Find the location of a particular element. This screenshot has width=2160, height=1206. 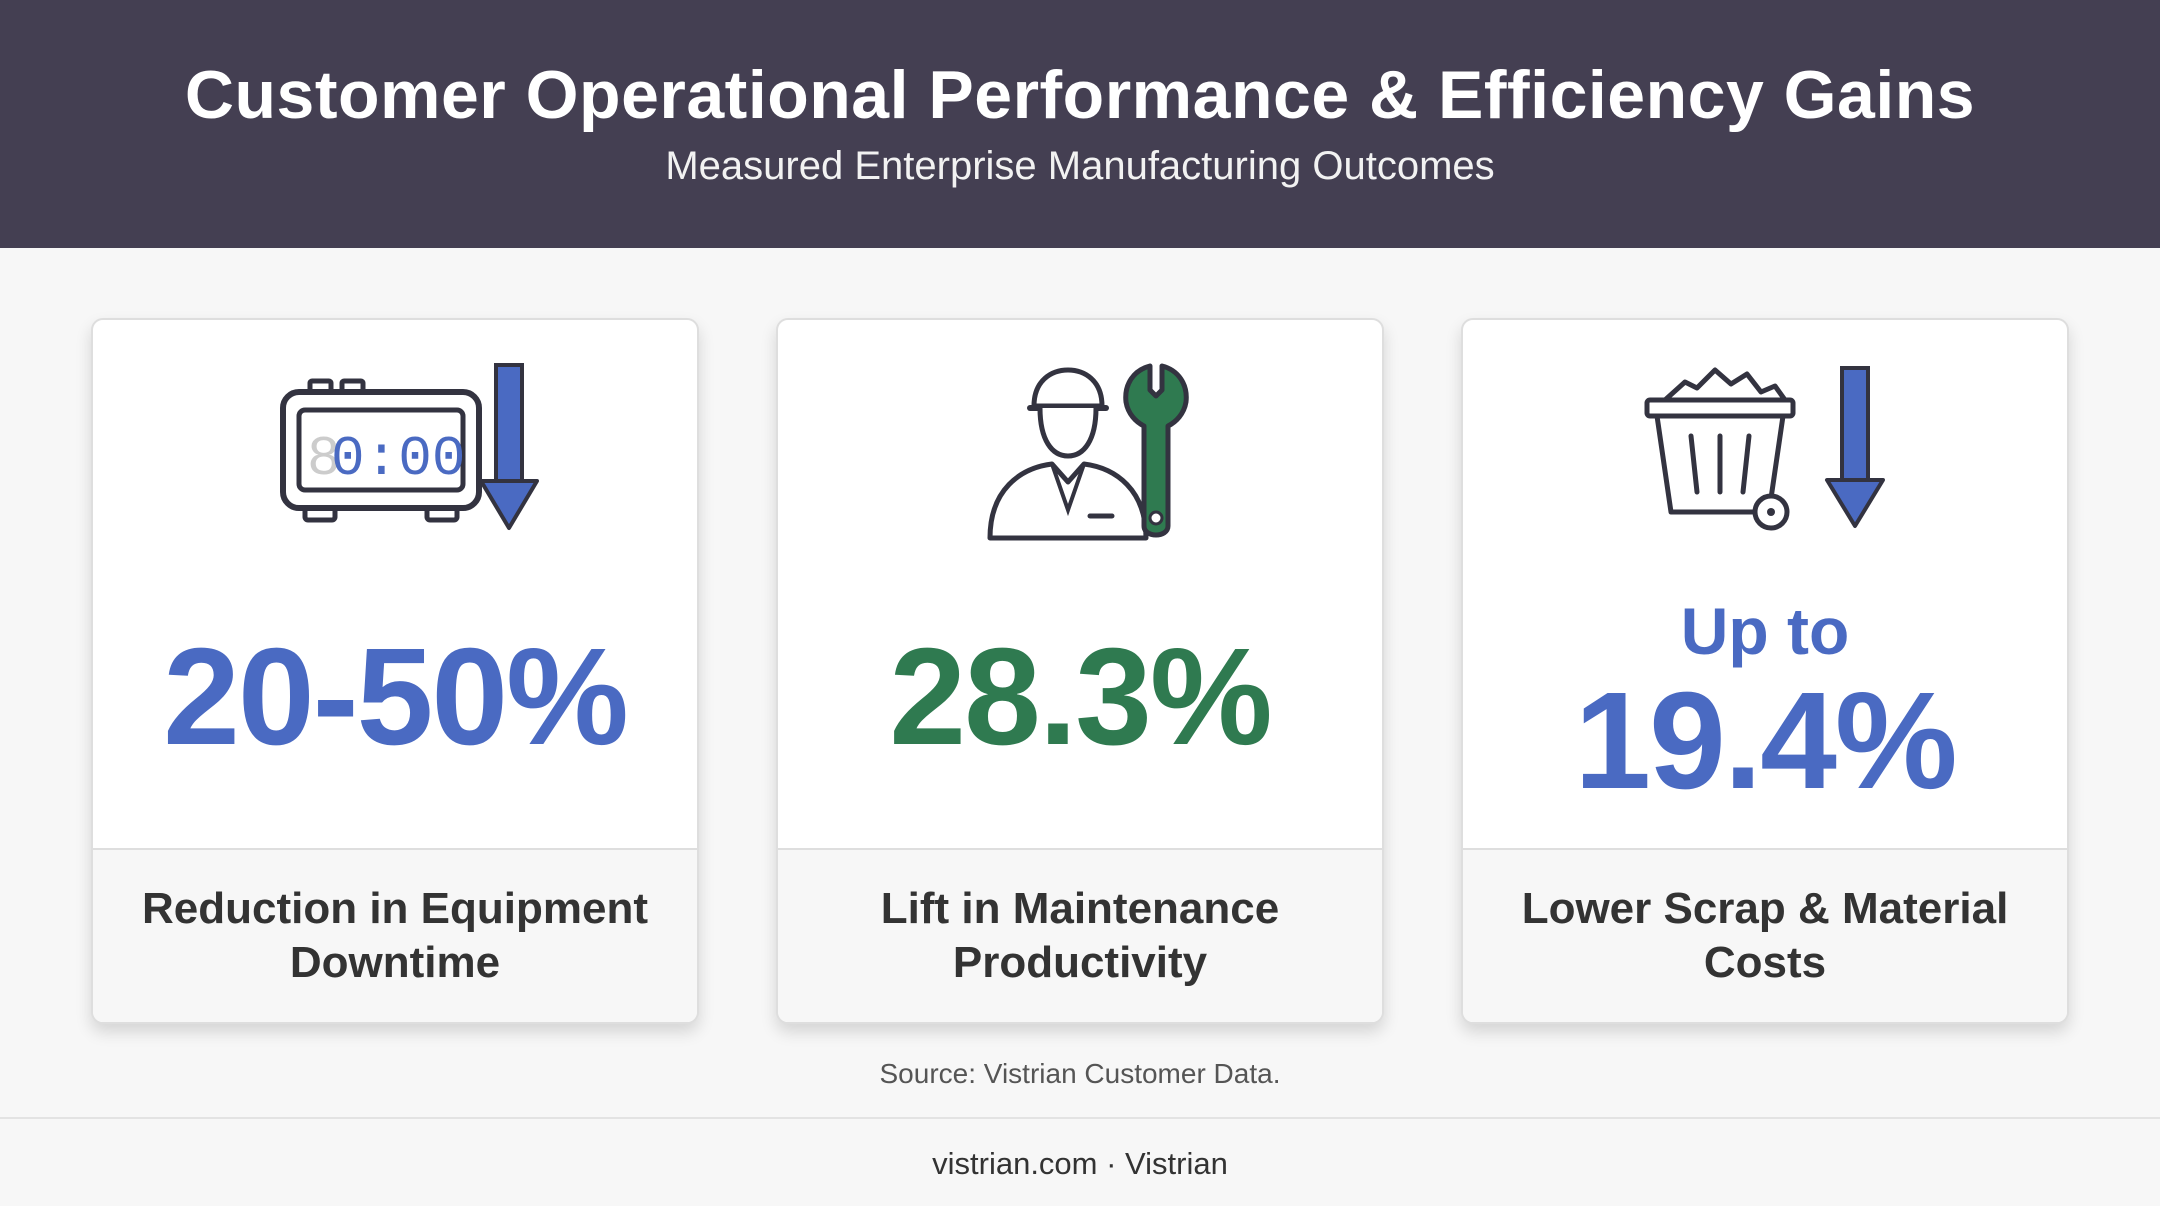

clock-display: 0:00 is located at coordinates (398, 459).